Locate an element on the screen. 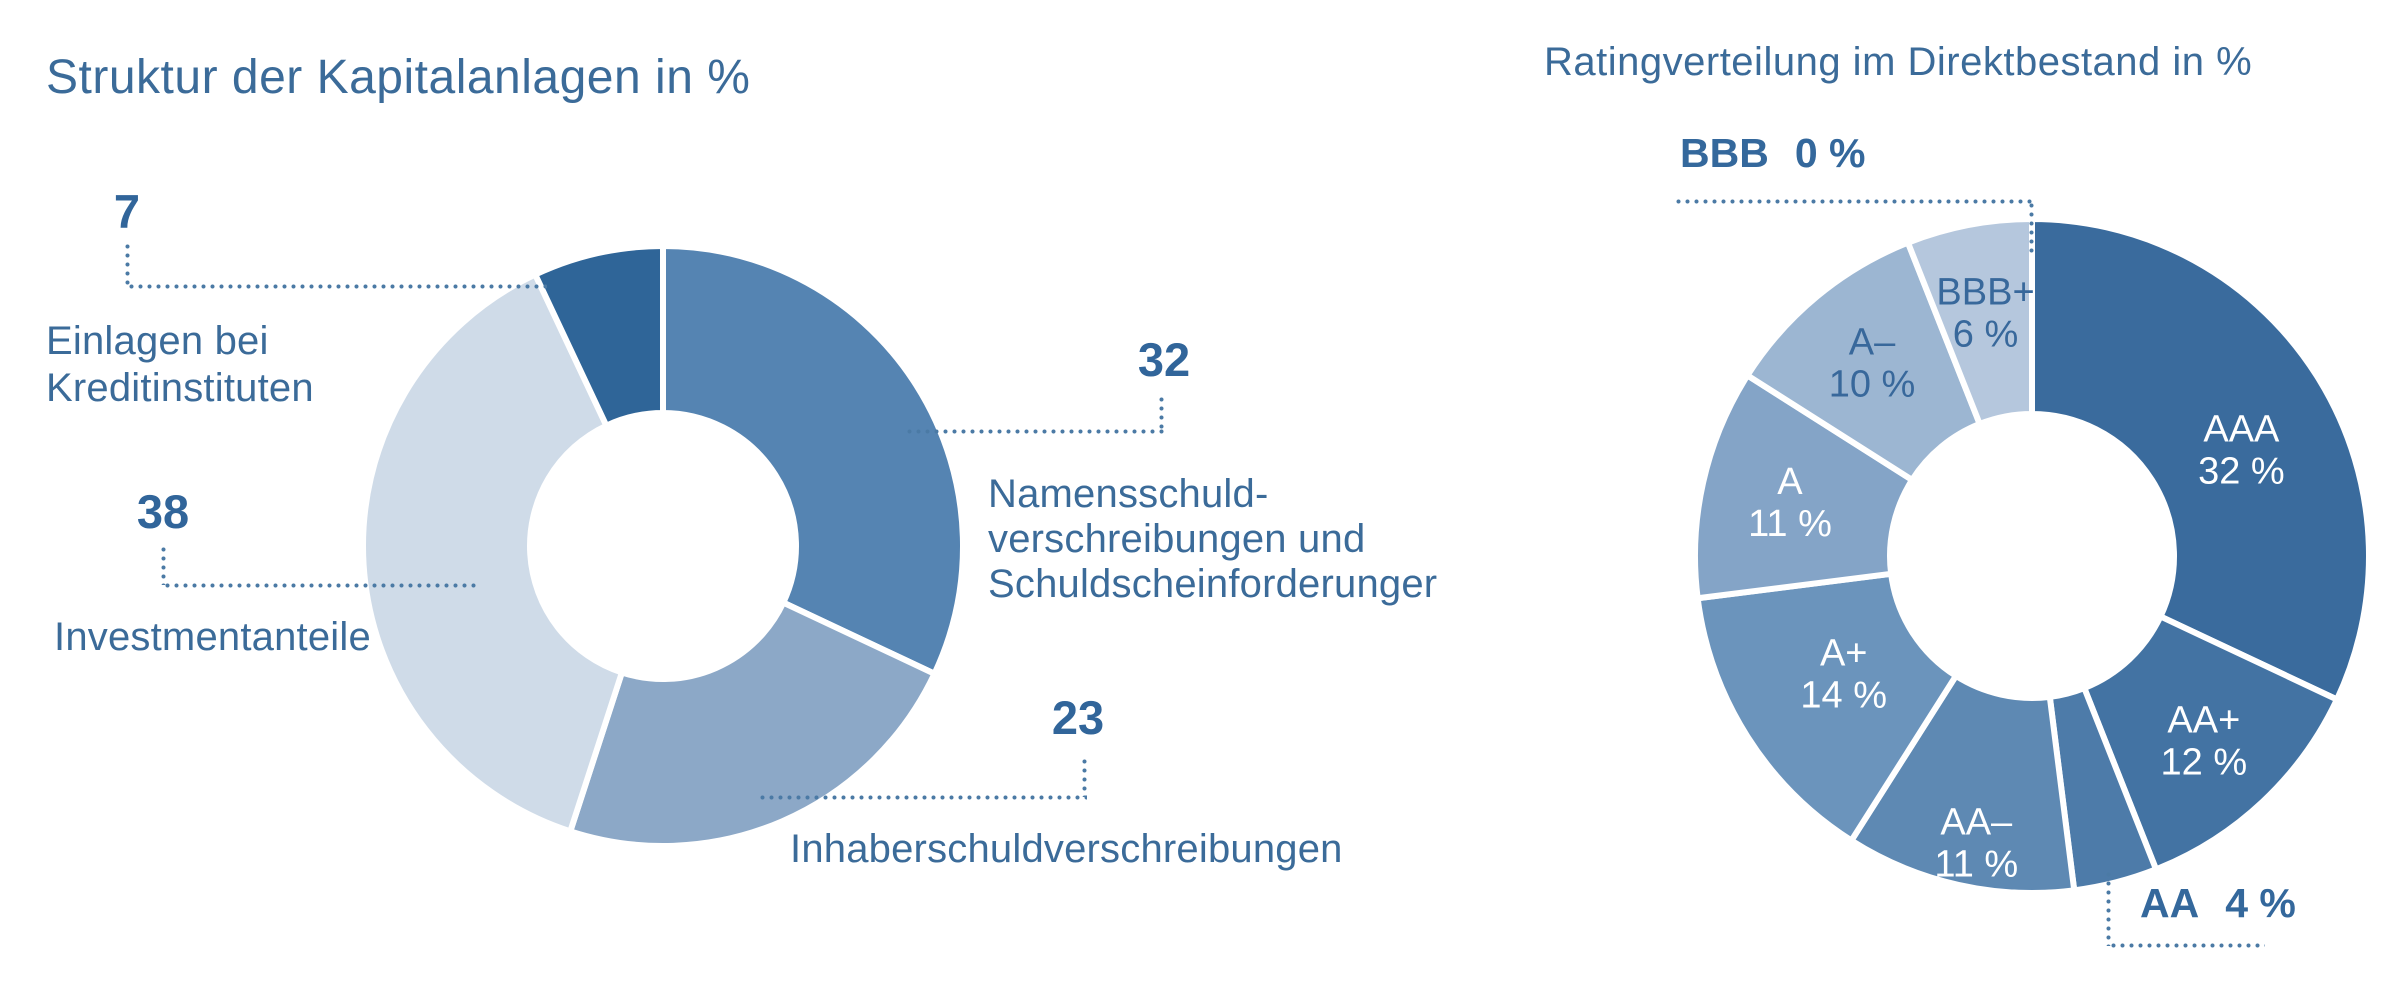  leader-namensschuldverschreibungen-horizontal is located at coordinates (1034, 431).